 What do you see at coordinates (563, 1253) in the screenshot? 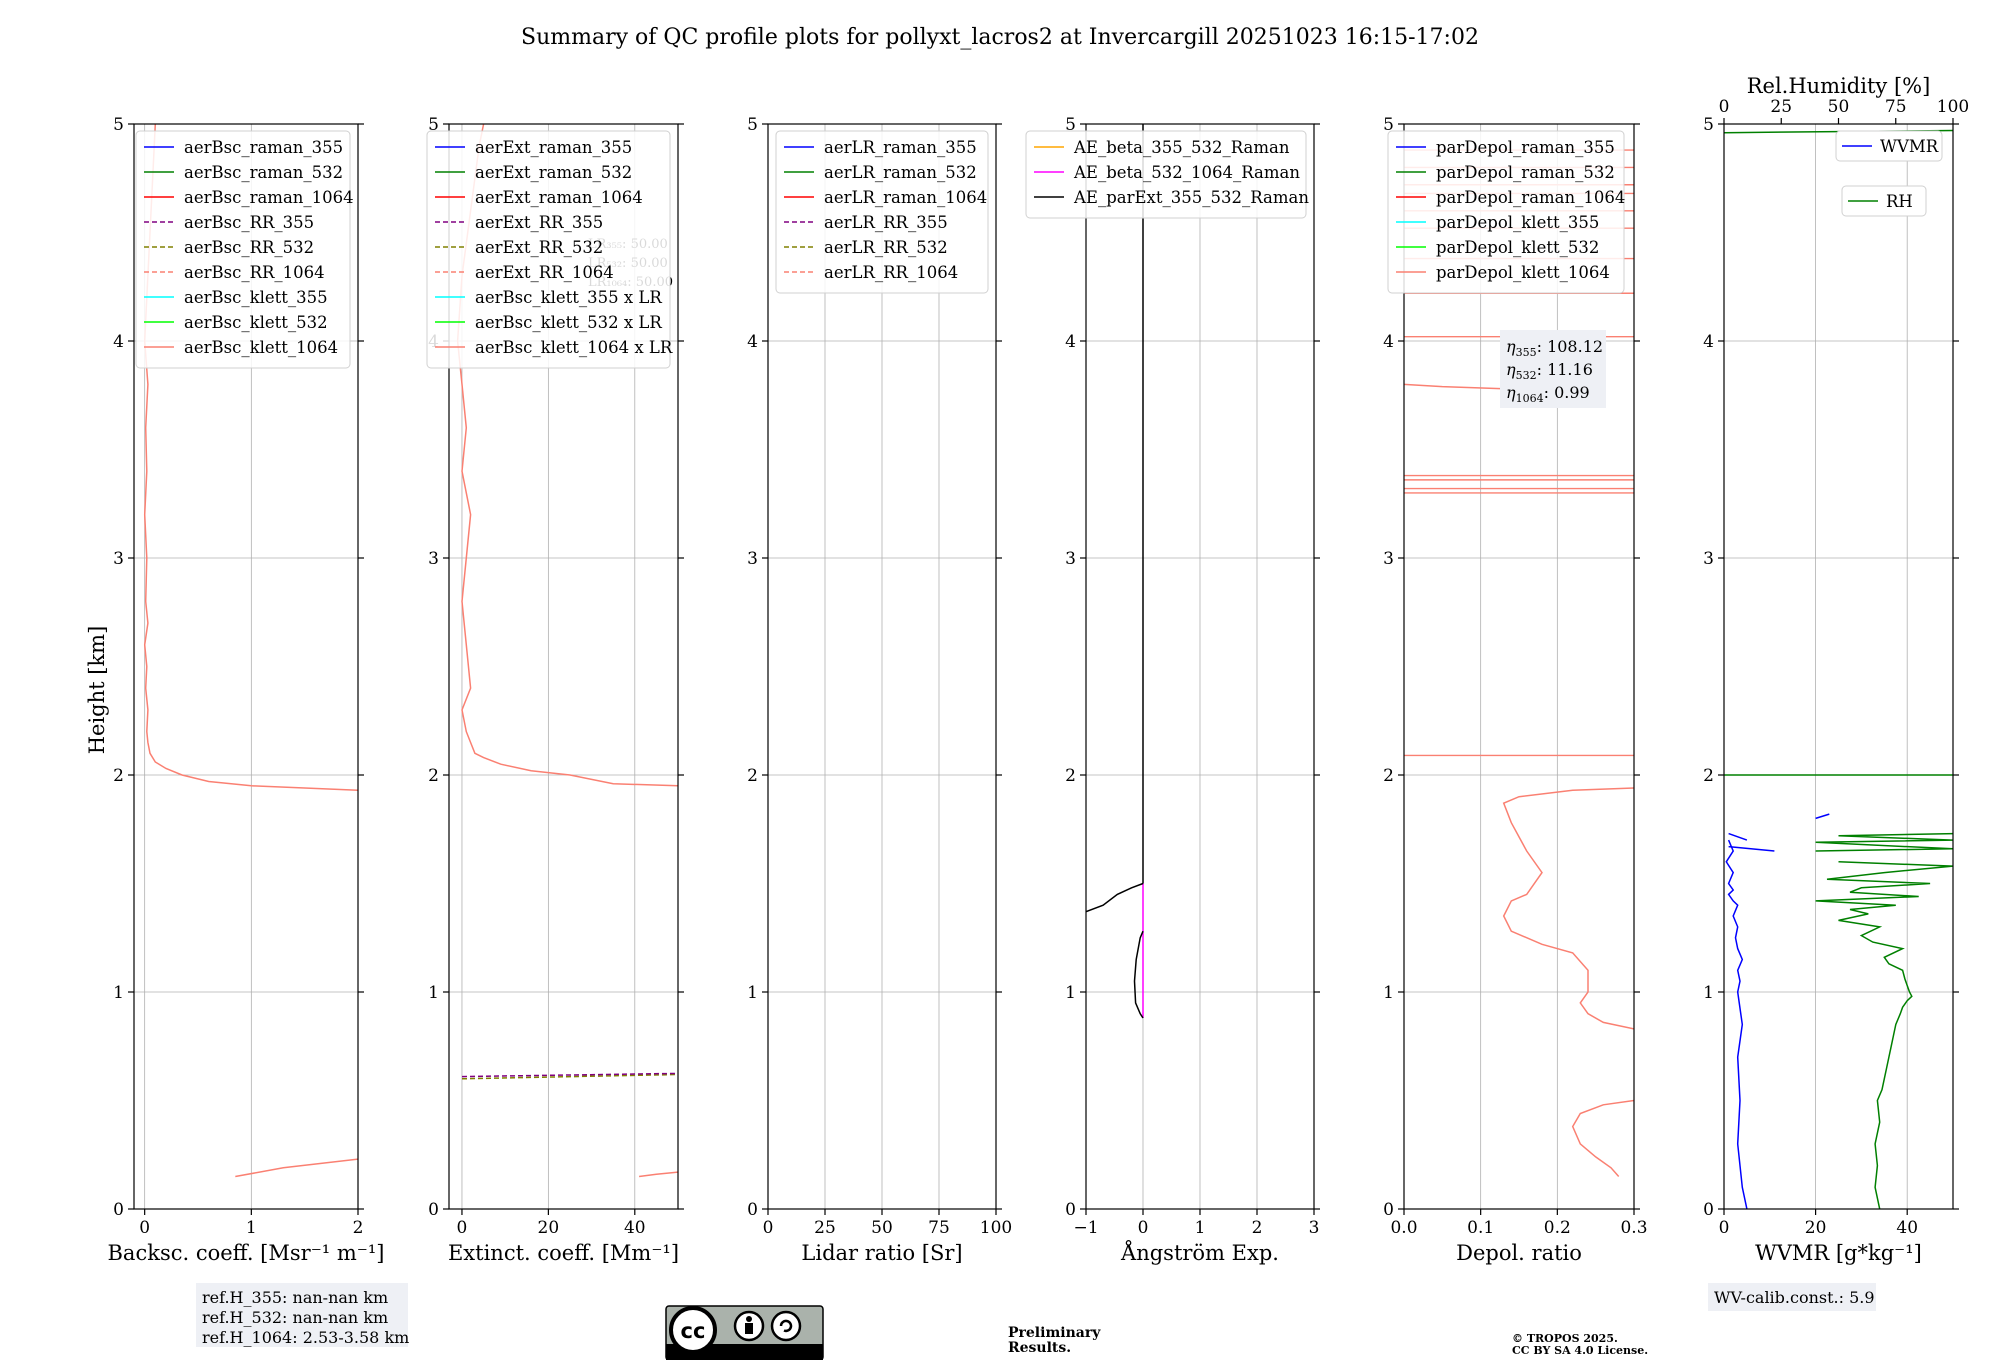
I see `x-axis-label: Extinct. coeff. [Mm⁻¹]` at bounding box center [563, 1253].